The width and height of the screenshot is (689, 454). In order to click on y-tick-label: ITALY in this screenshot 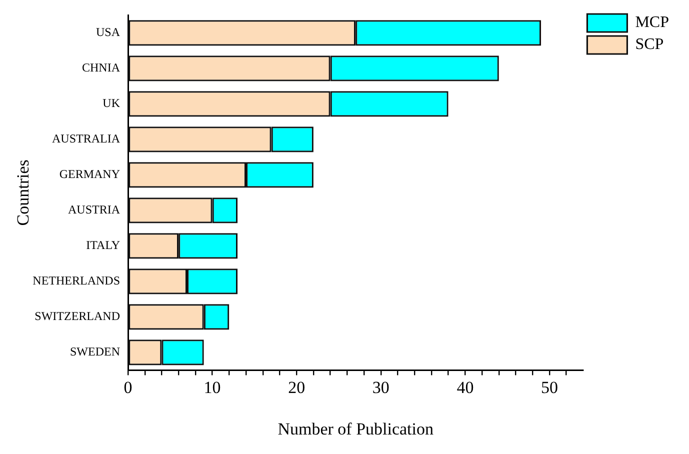, I will do `click(103, 245)`.